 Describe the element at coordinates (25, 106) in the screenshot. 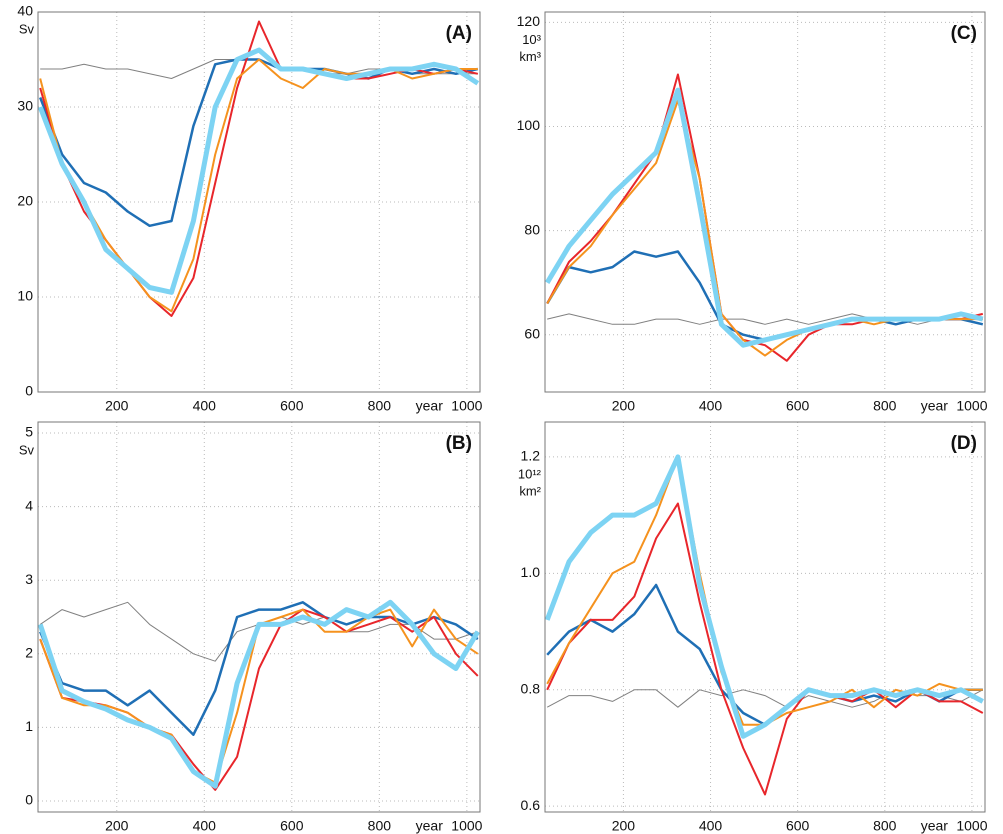

I see `y-tick-label: 30` at that location.